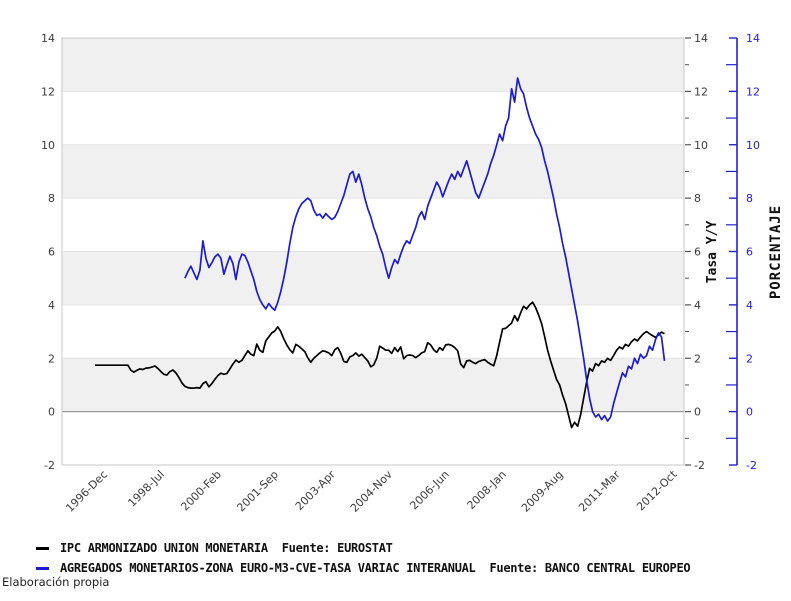 This screenshot has height=601, width=791. Describe the element at coordinates (749, 198) in the screenshot. I see `blue-axis-tick-label: 8` at that location.